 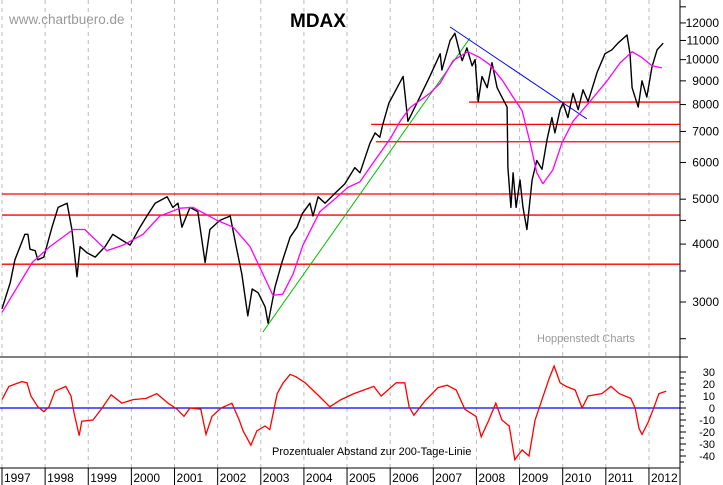 What do you see at coordinates (491, 478) in the screenshot?
I see `x-tick-label-2008: 2008` at bounding box center [491, 478].